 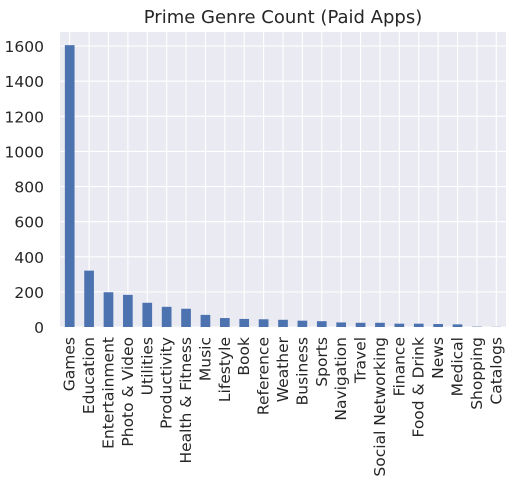 I want to click on x-tick-label: Shopping, so click(x=477, y=373).